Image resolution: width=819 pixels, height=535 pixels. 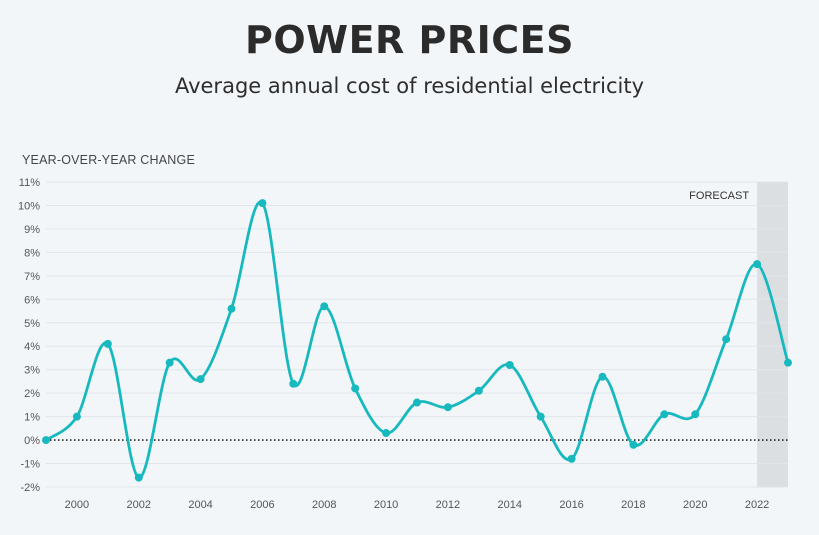 What do you see at coordinates (386, 505) in the screenshot?
I see `x-tick-label: 2010` at bounding box center [386, 505].